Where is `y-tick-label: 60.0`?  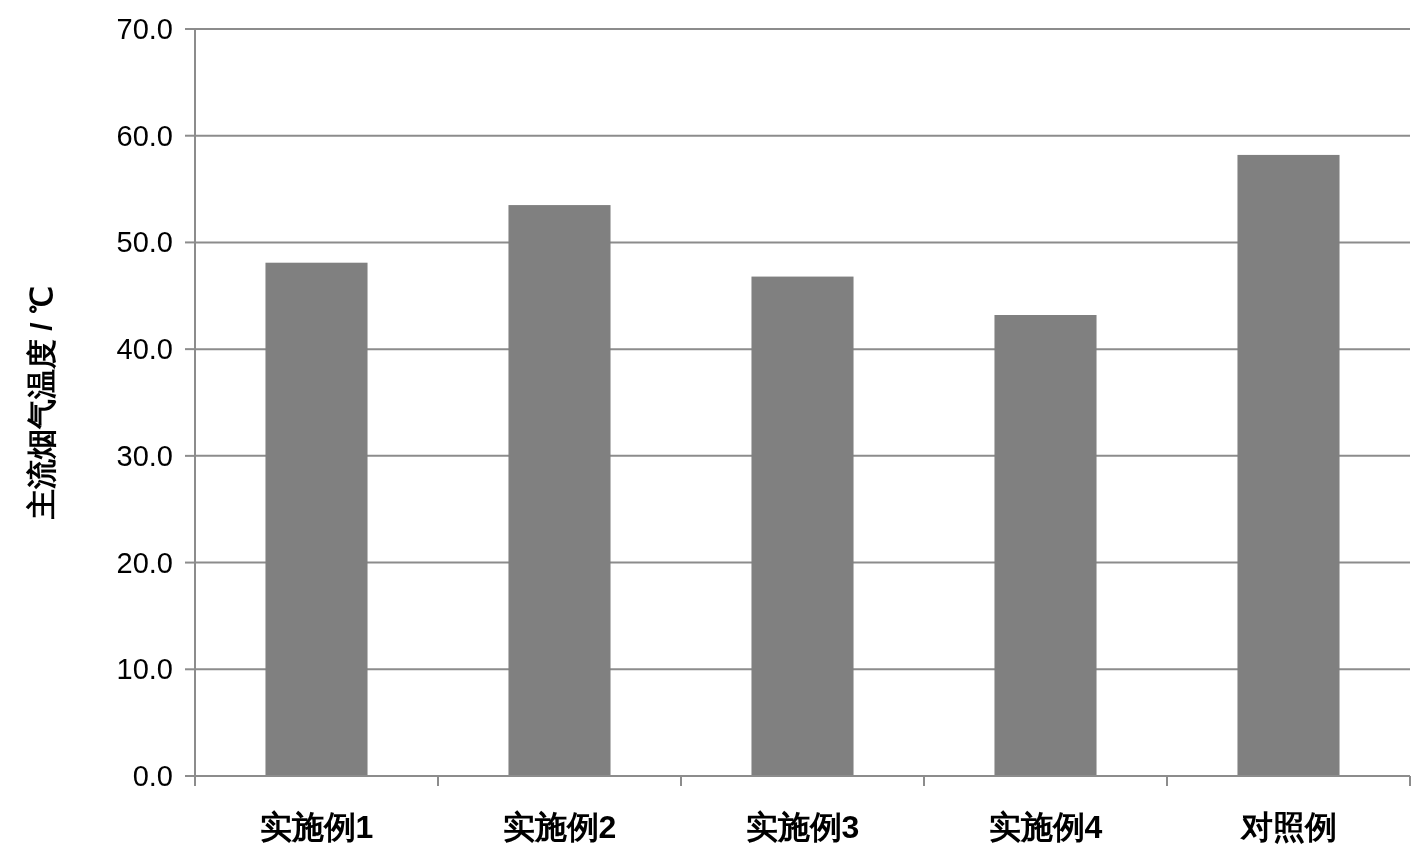
y-tick-label: 60.0 is located at coordinates (144, 135).